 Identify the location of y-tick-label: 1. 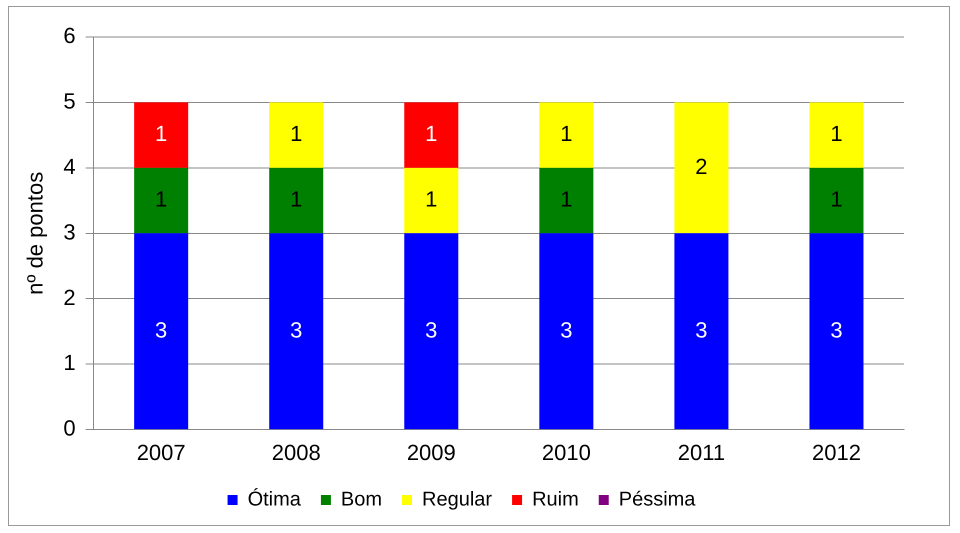
(69, 363).